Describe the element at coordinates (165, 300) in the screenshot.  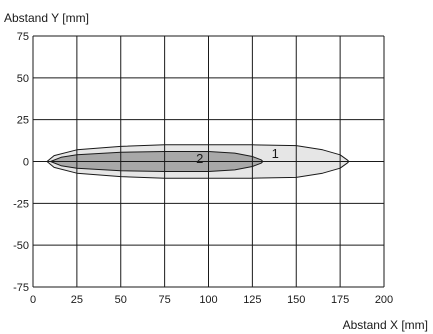
I see `x-tick-label: 75` at that location.